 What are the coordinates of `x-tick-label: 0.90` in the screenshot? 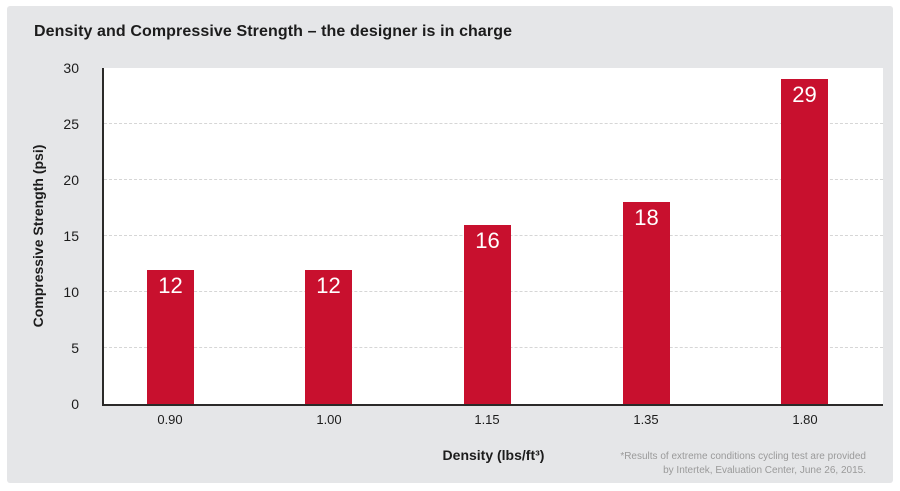 It's located at (170, 419).